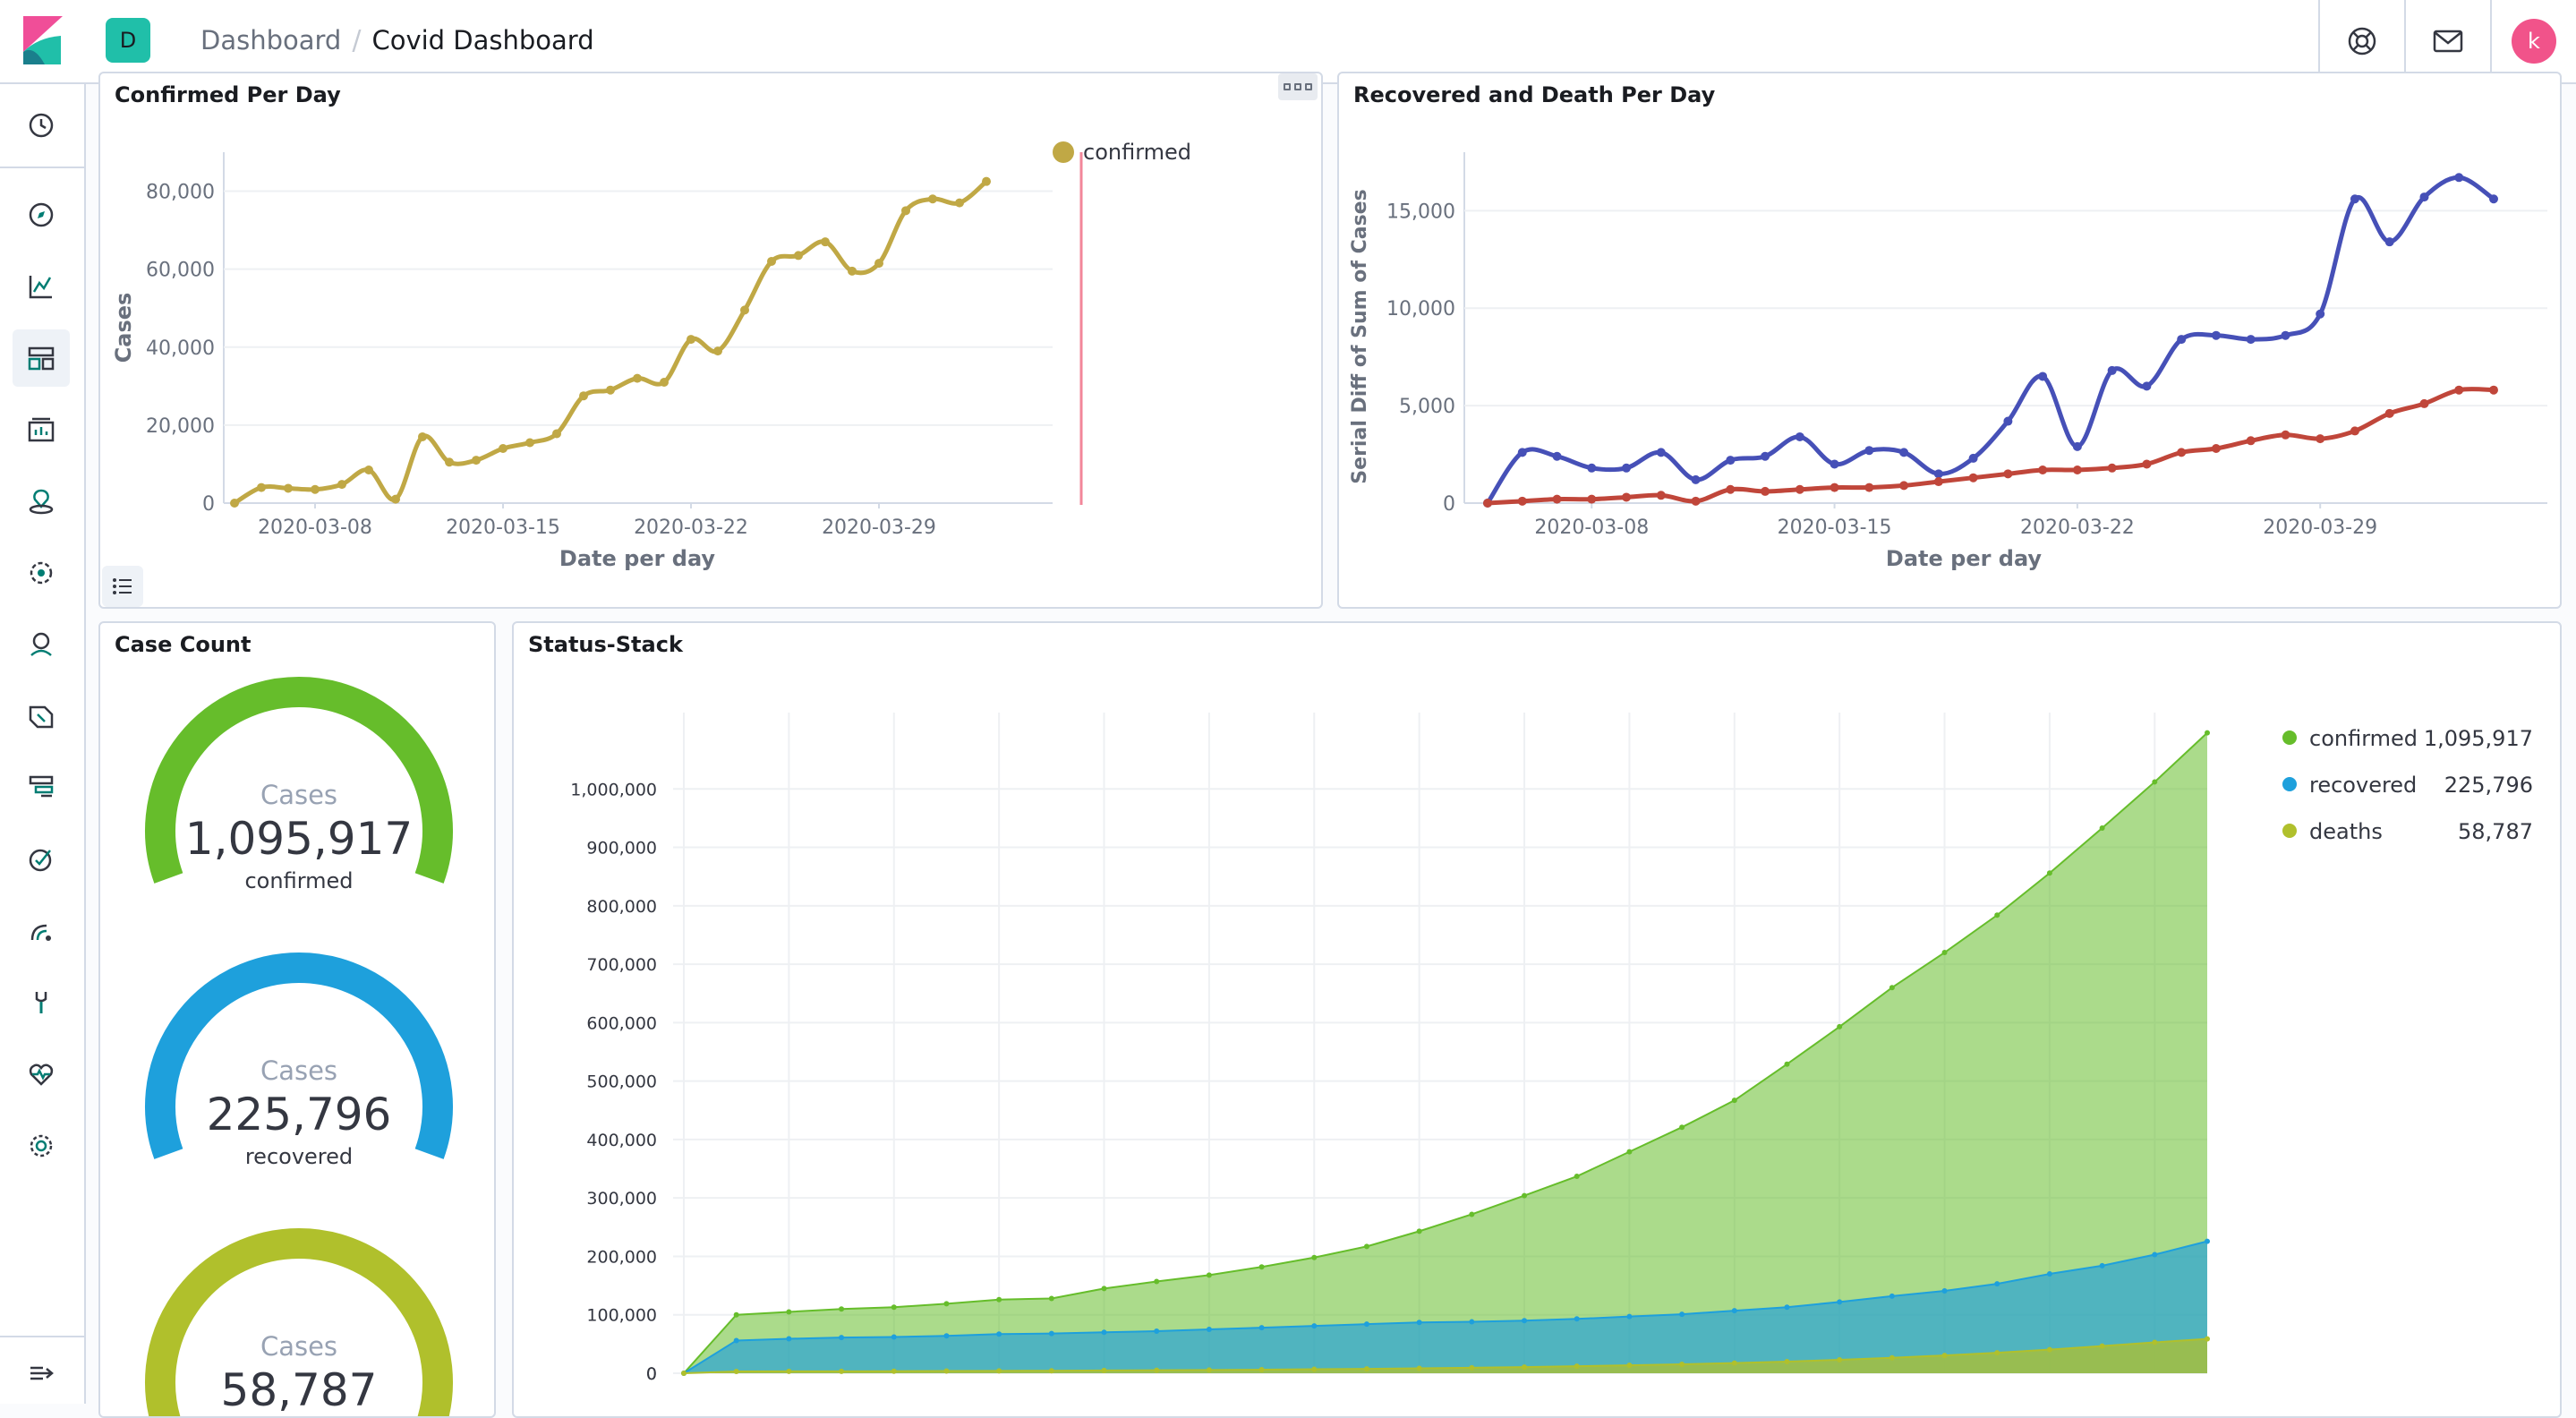 This screenshot has height=1418, width=2576. Describe the element at coordinates (1445, 1356) in the screenshot. I see `area-deaths` at that location.